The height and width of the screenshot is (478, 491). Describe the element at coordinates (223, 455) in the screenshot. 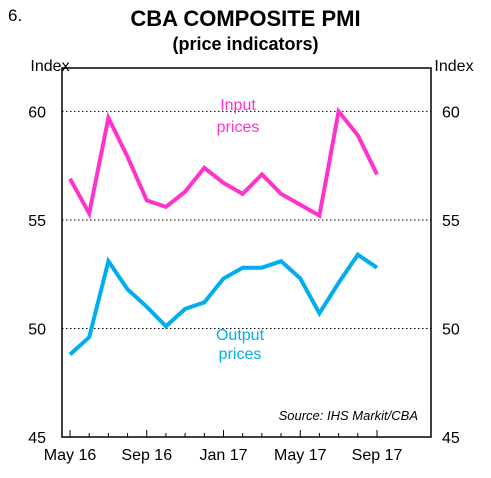

I see `x-tick-label-2: Jan 17` at that location.